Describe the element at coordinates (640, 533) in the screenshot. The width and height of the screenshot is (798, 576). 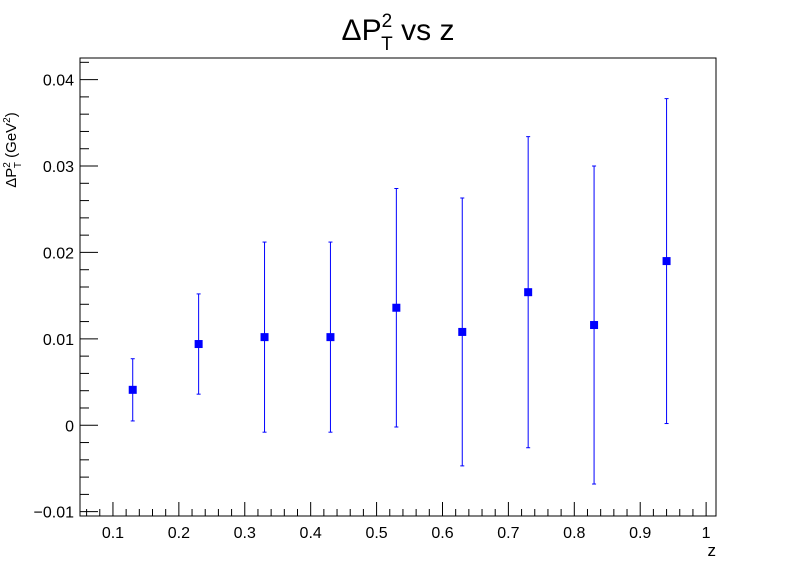
I see `x-tick-label: 0.9` at that location.